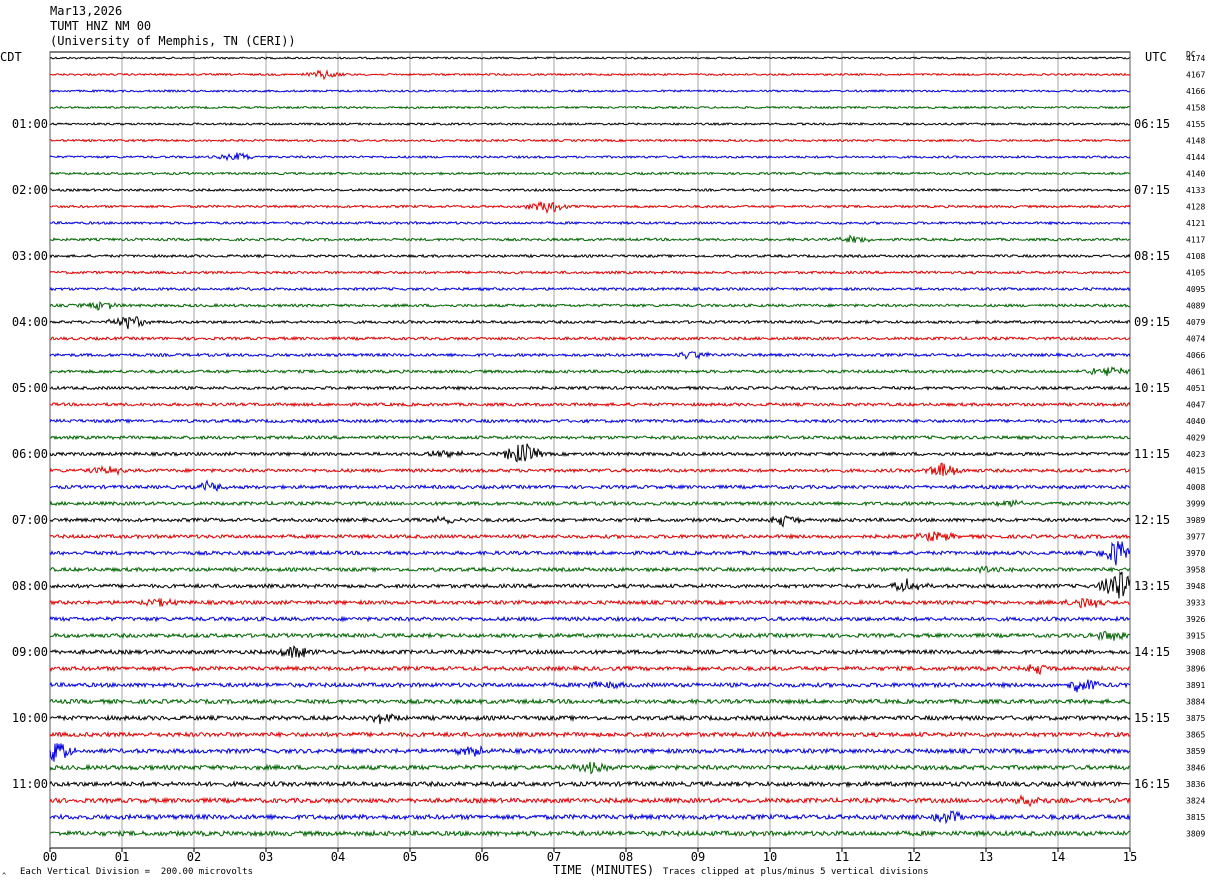  Describe the element at coordinates (1195, 223) in the screenshot. I see `dc-offset-label: 4121` at that location.